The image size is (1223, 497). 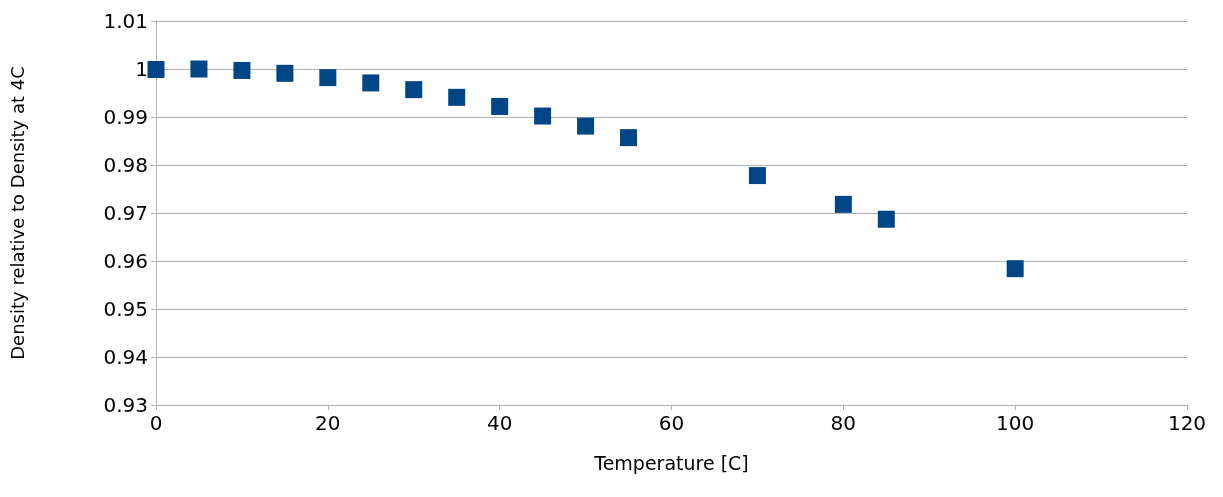 What do you see at coordinates (125, 165) in the screenshot?
I see `y-tick-label: 0.98` at bounding box center [125, 165].